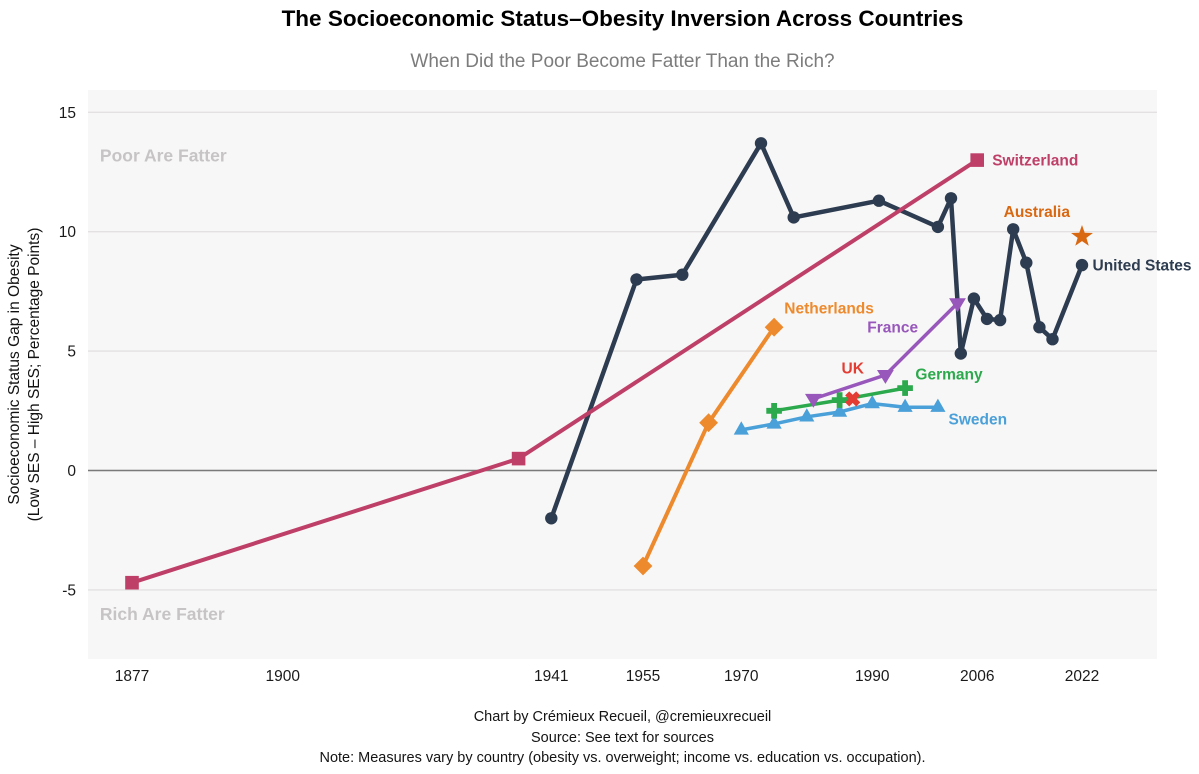  I want to click on y-axis-title-line1: Socioeconomic Status Gap in Obesity, so click(14, 374).